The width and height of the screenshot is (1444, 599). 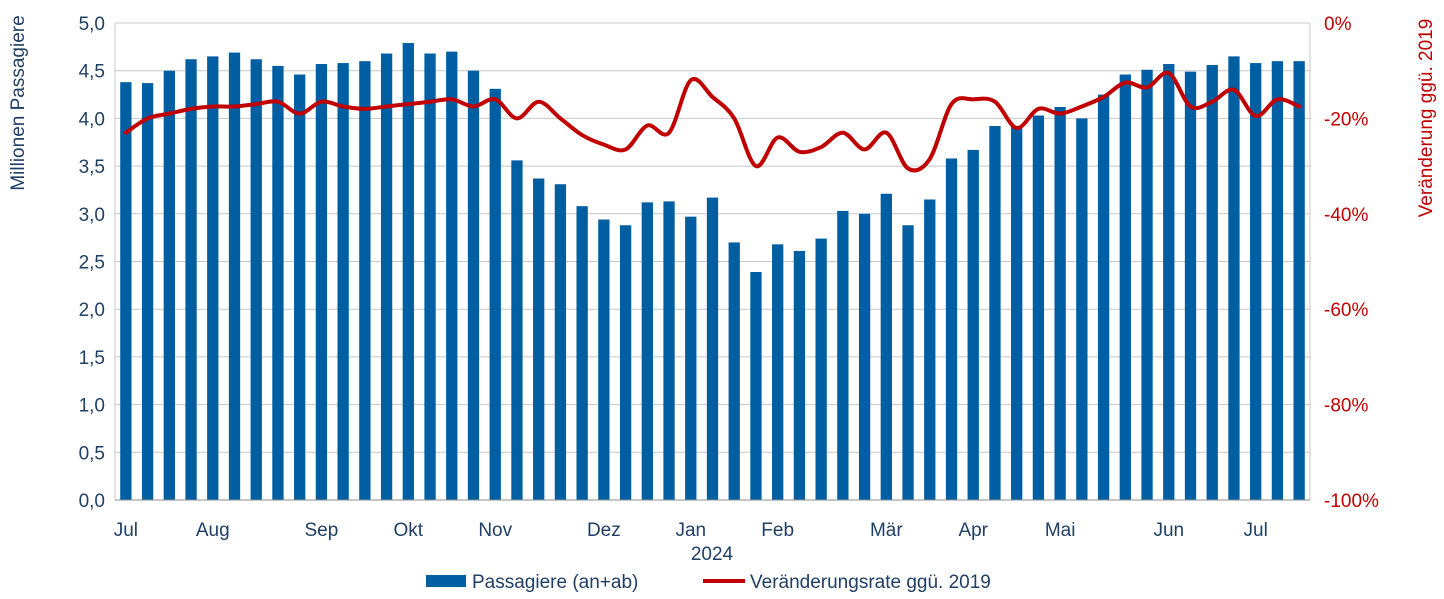 What do you see at coordinates (92, 453) in the screenshot?
I see `y-tick-left: 0,5` at bounding box center [92, 453].